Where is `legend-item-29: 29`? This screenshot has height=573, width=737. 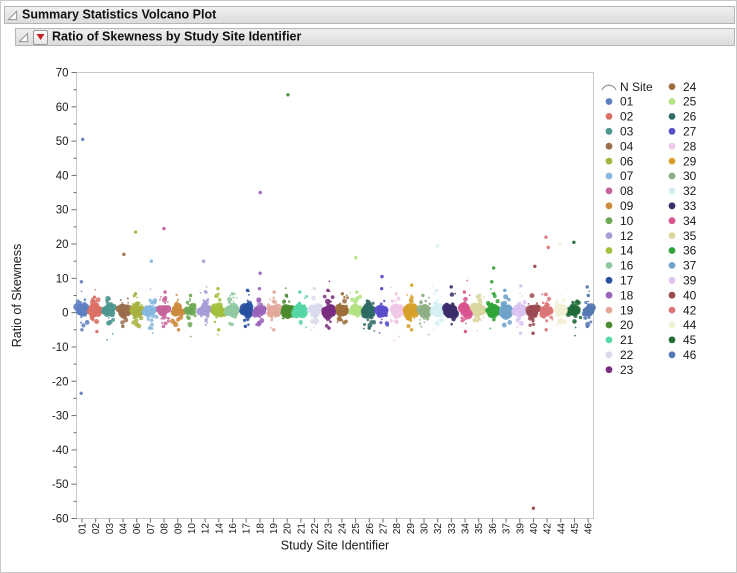 legend-item-29: 29 is located at coordinates (682, 161).